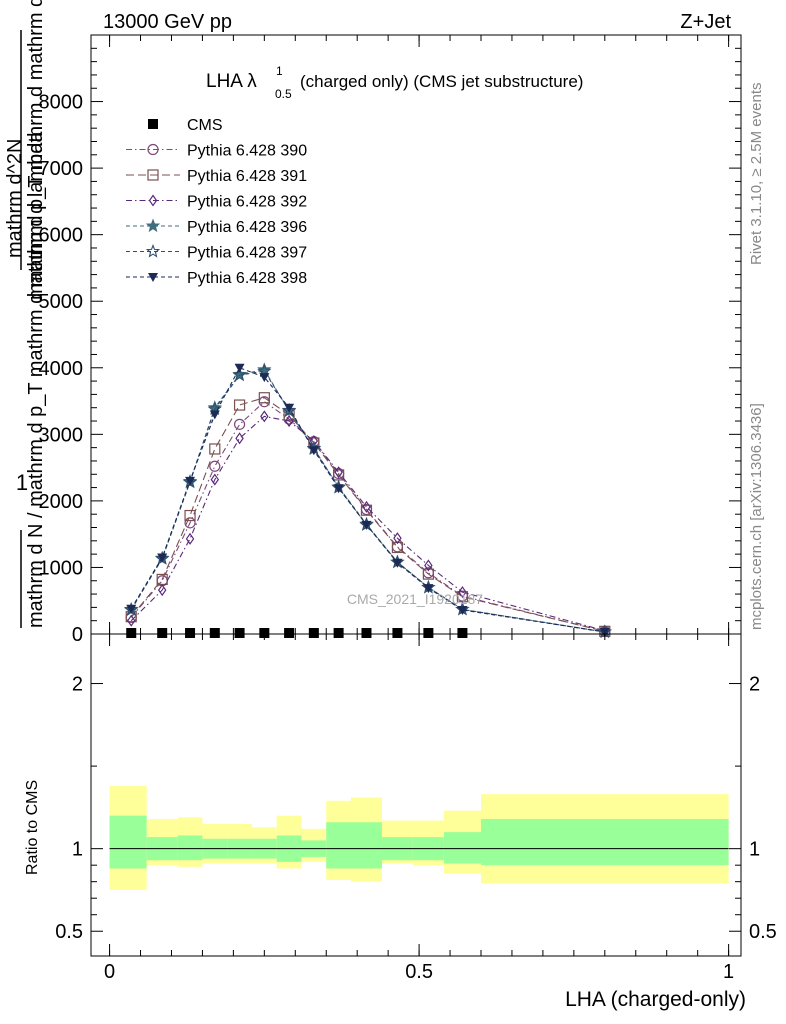 The width and height of the screenshot is (786, 1024). Describe the element at coordinates (419, 972) in the screenshot. I see `xtick-label: 0.5` at that location.